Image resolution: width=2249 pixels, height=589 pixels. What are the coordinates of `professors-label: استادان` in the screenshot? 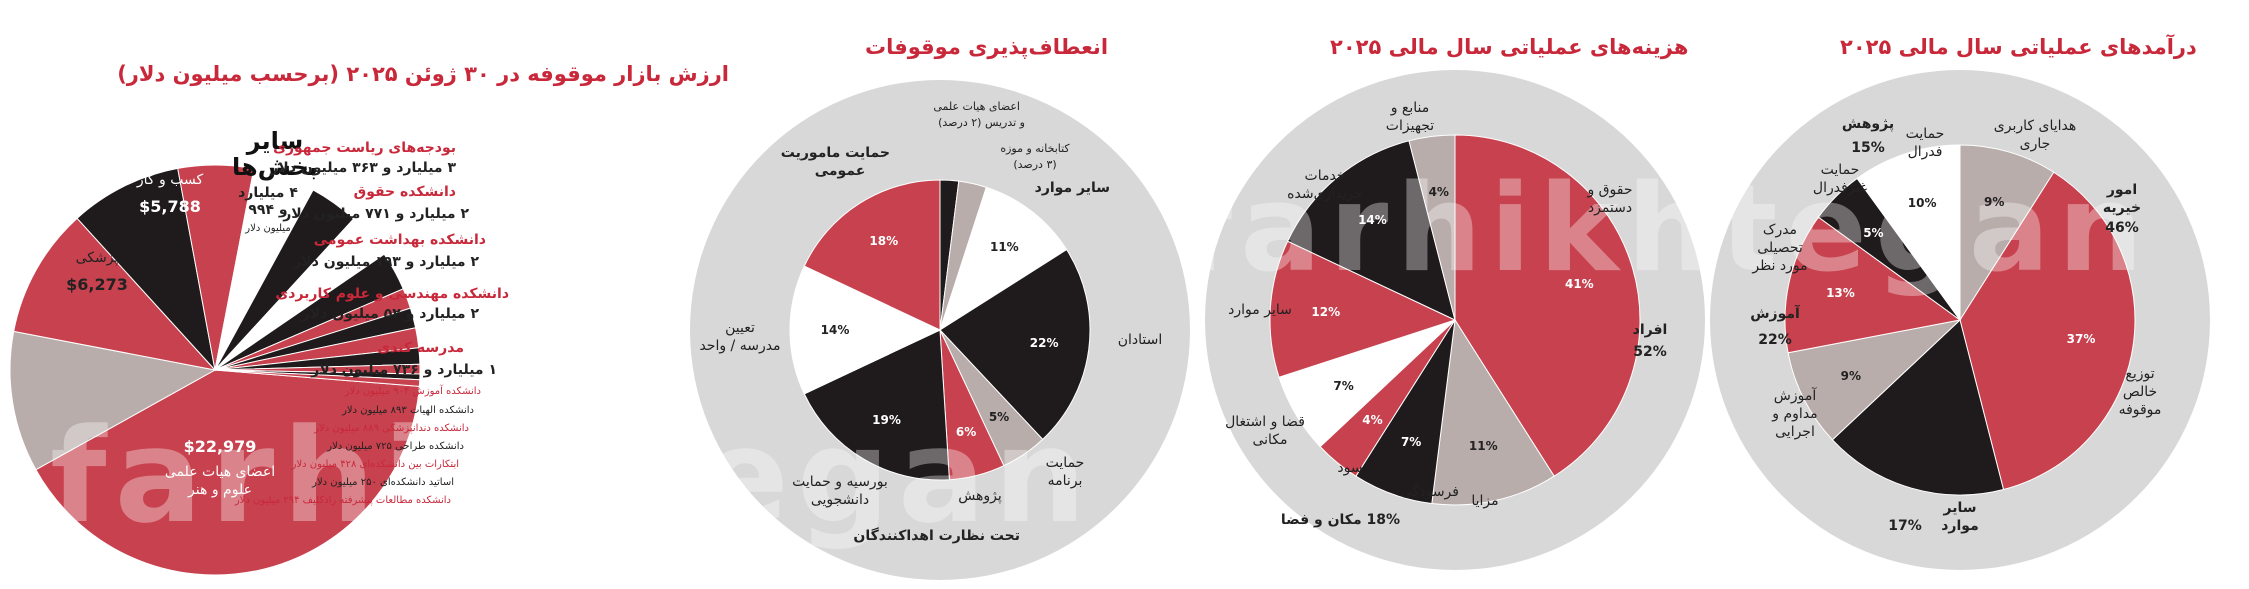 It's located at (1140, 340).